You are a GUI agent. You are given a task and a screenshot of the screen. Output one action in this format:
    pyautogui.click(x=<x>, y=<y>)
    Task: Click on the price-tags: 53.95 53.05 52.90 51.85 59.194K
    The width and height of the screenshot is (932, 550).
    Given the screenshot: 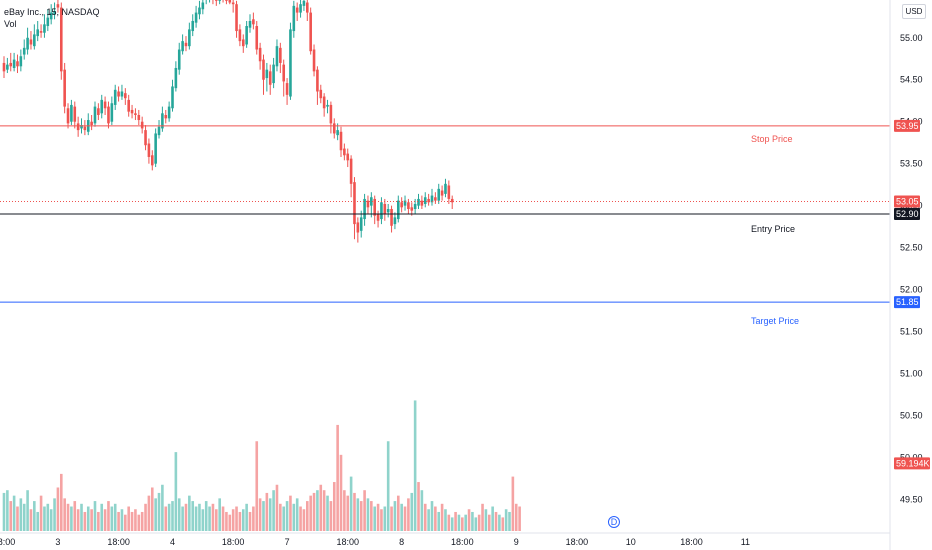 What is the action you would take?
    pyautogui.click(x=912, y=294)
    